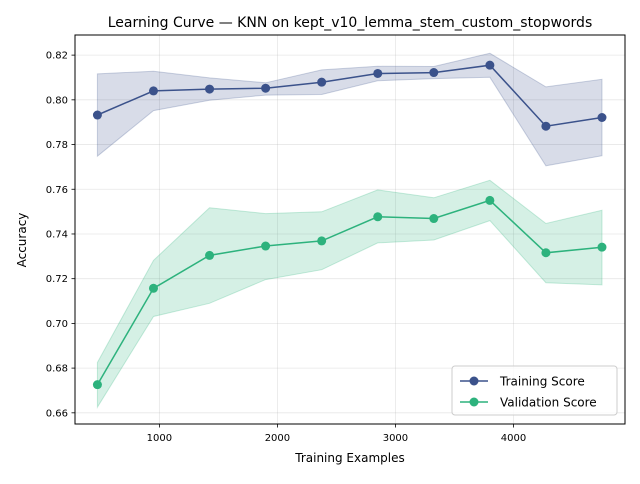 This screenshot has height=484, width=640. Describe the element at coordinates (57, 145) in the screenshot. I see `y-tick-label: 0.78` at that location.